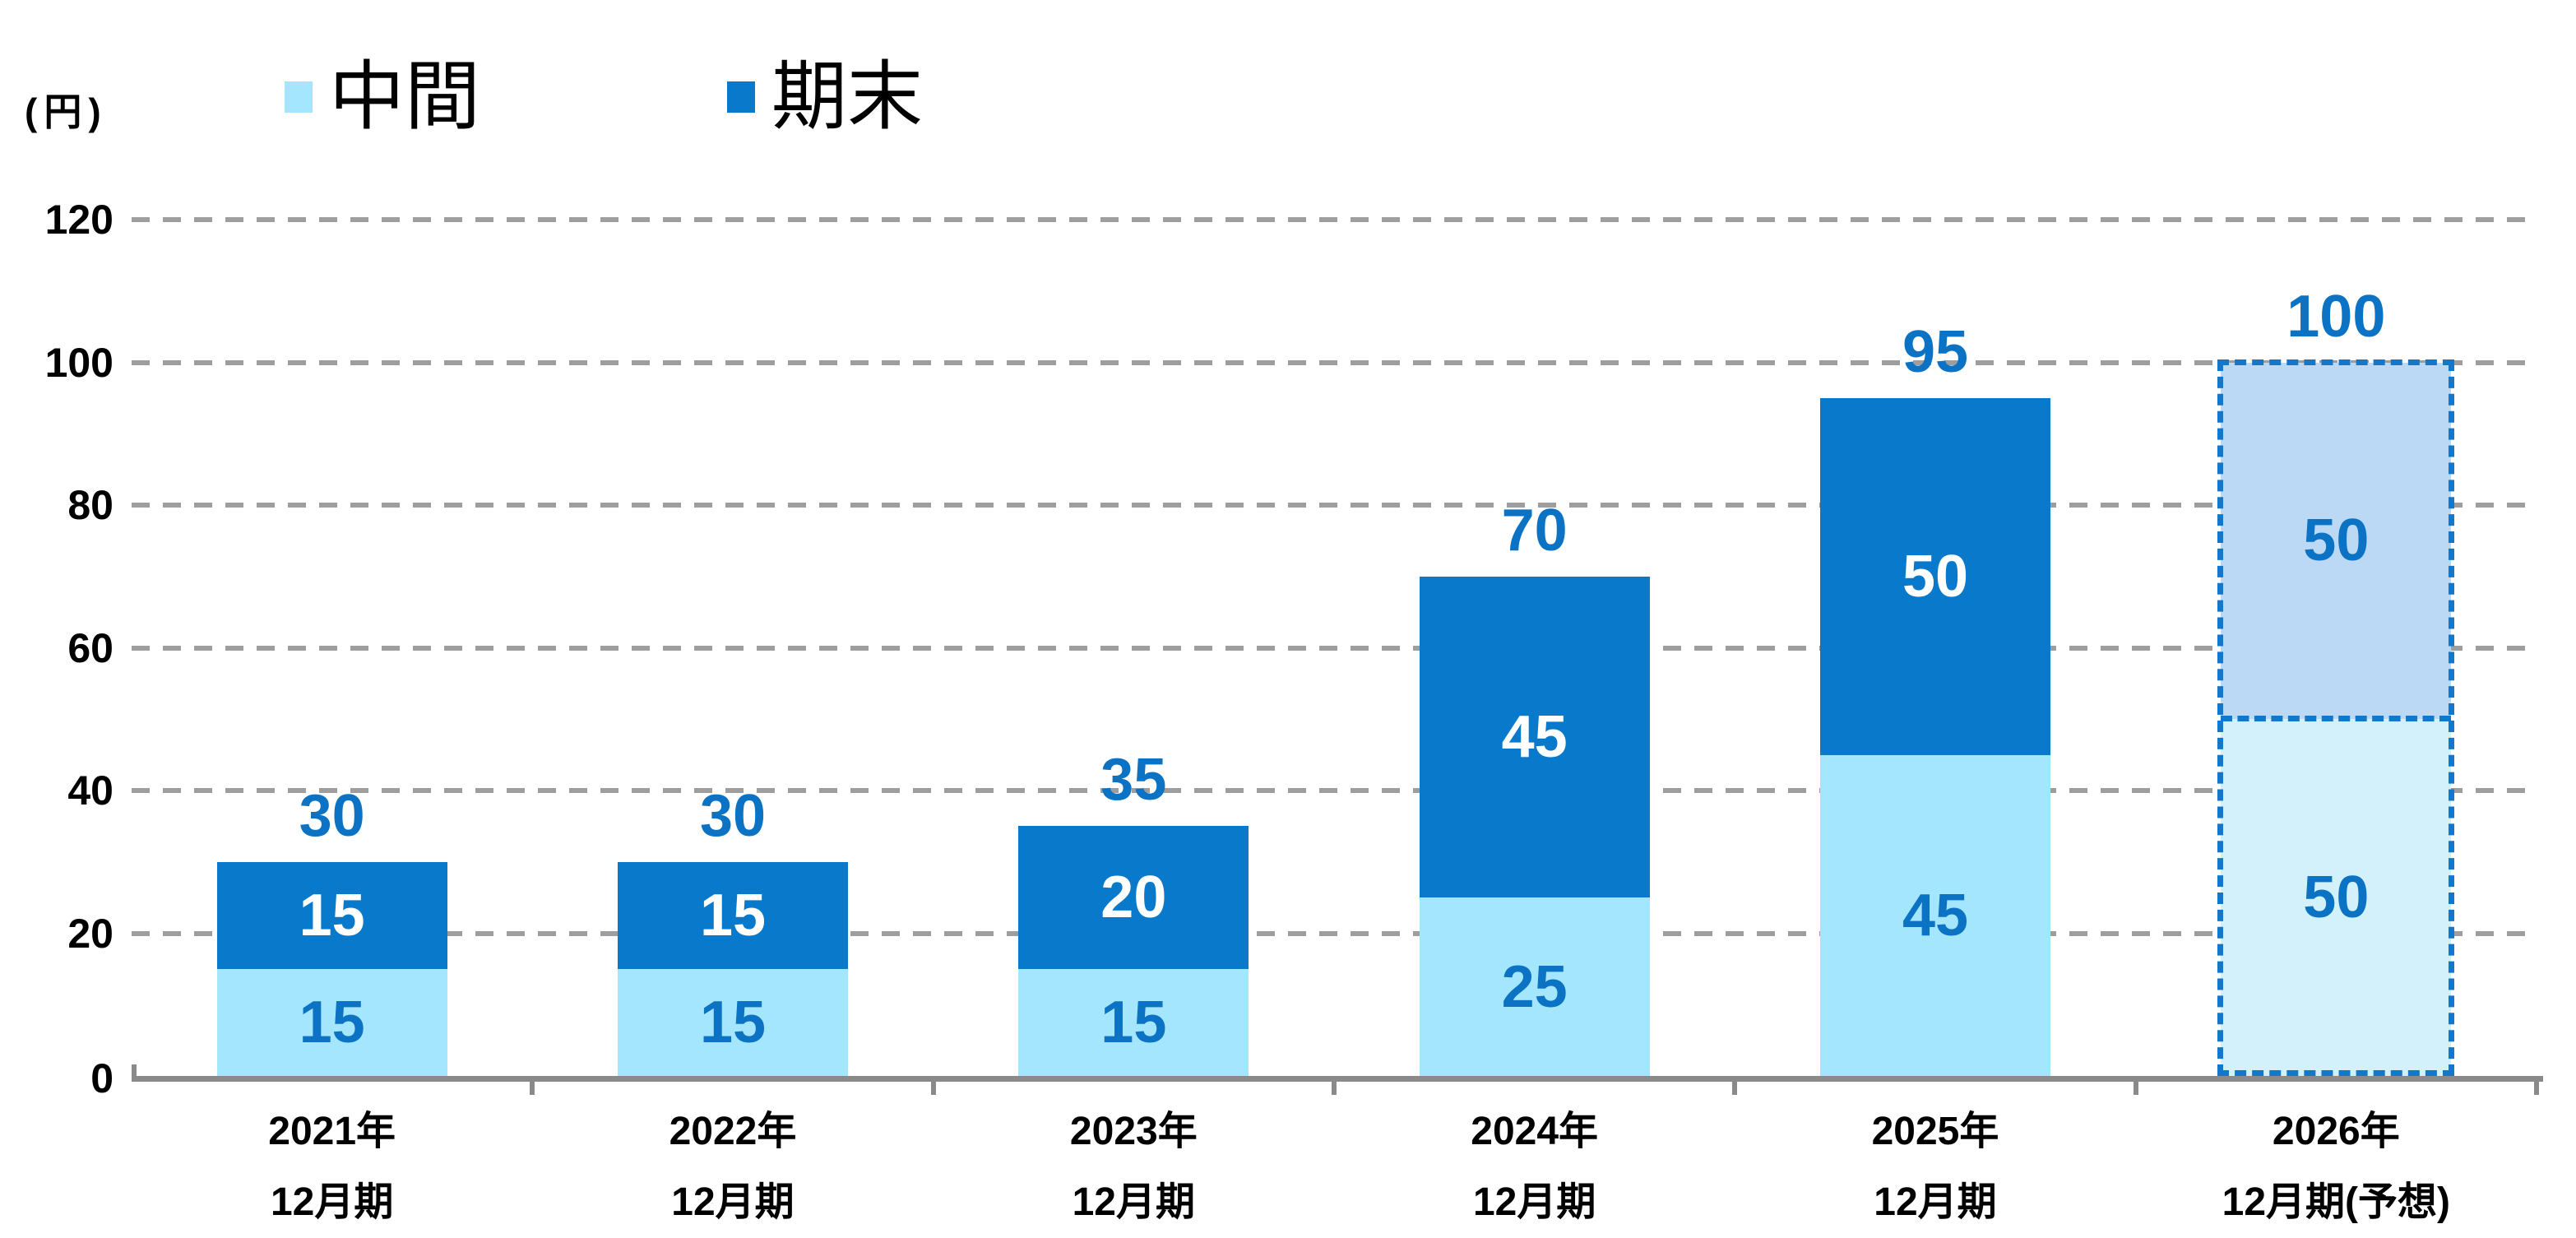 Image resolution: width=2576 pixels, height=1238 pixels. I want to click on bar-2024年-final-segment: 45, so click(1535, 737).